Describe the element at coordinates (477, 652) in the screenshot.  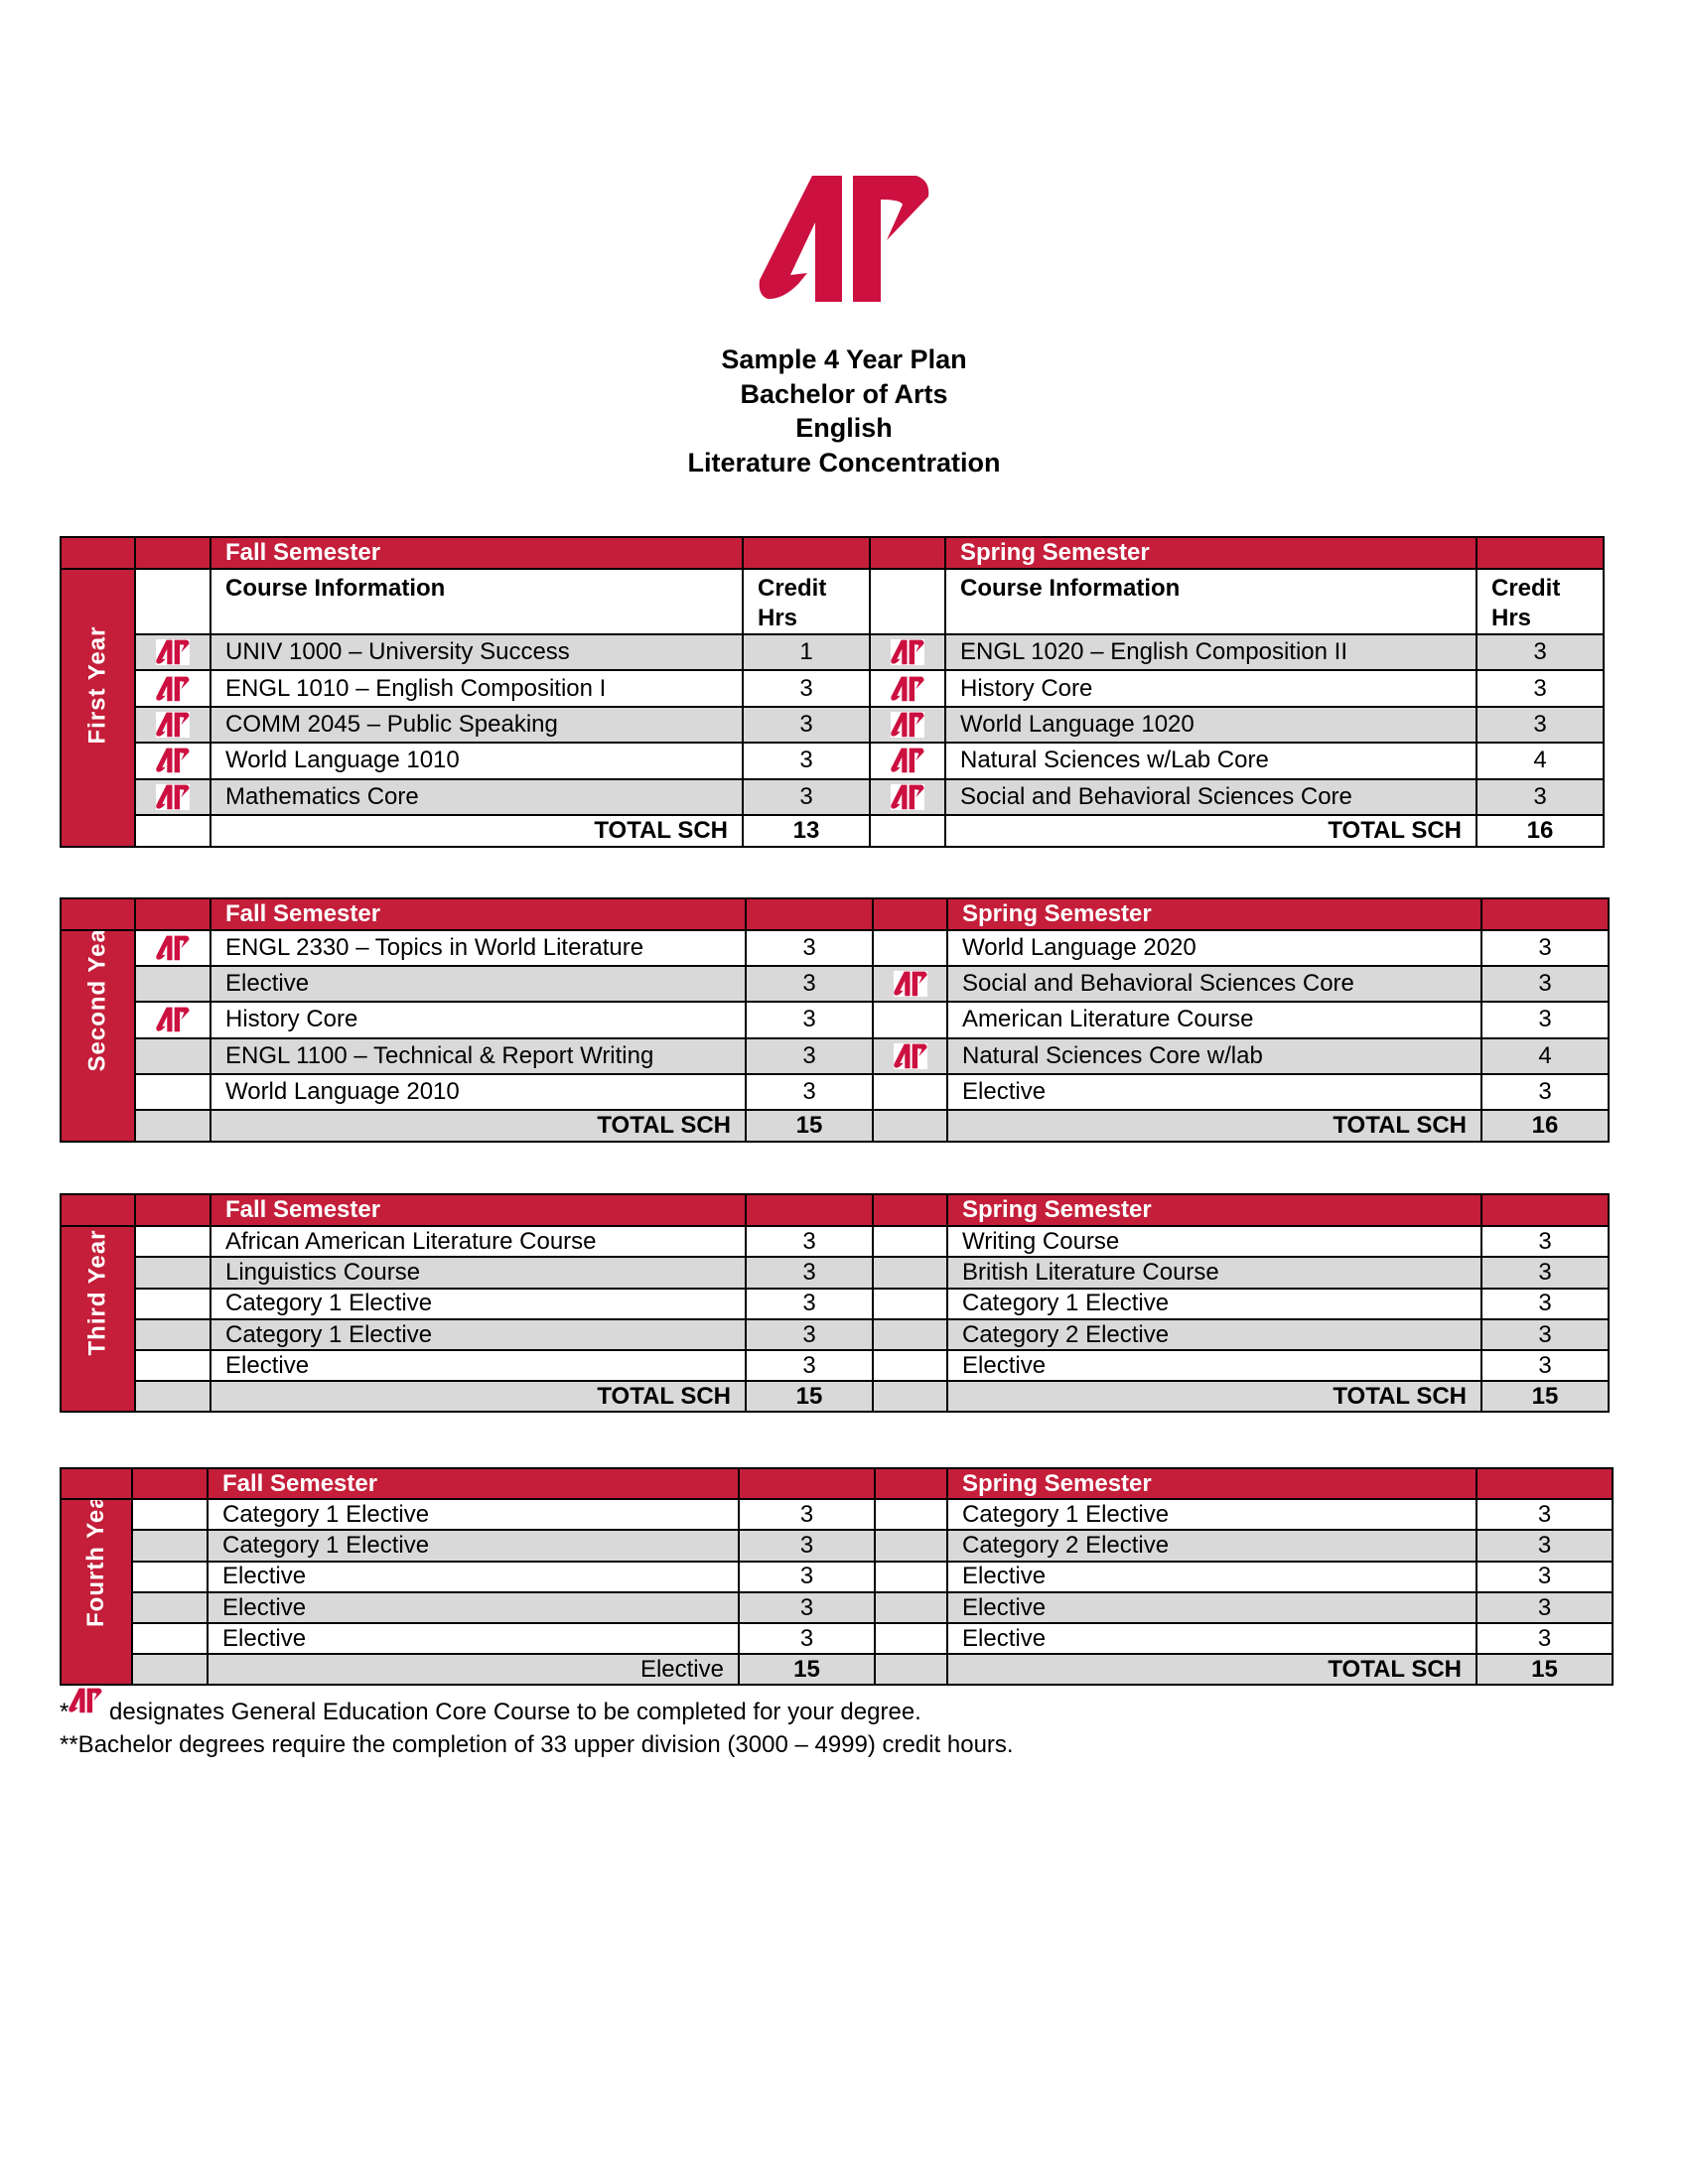
I see `fall-course: UNIV 1000 – University Success` at that location.